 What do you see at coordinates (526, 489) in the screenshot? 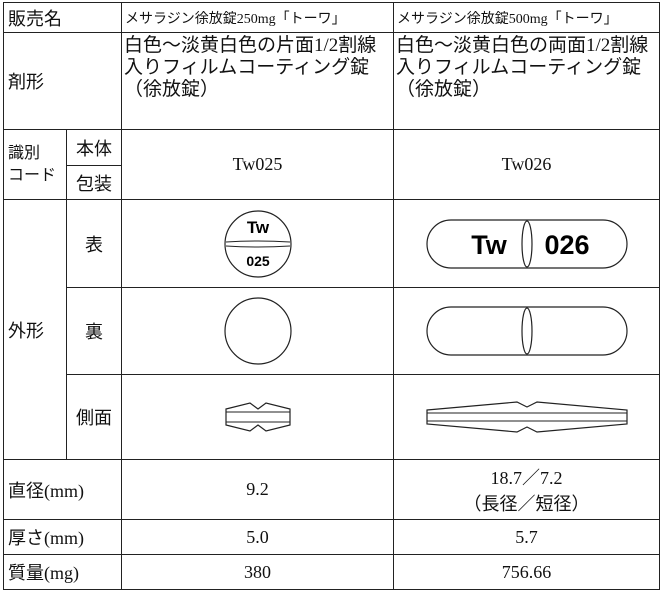
I see `cell: 18.7／7.2 （長径／短径）` at bounding box center [526, 489].